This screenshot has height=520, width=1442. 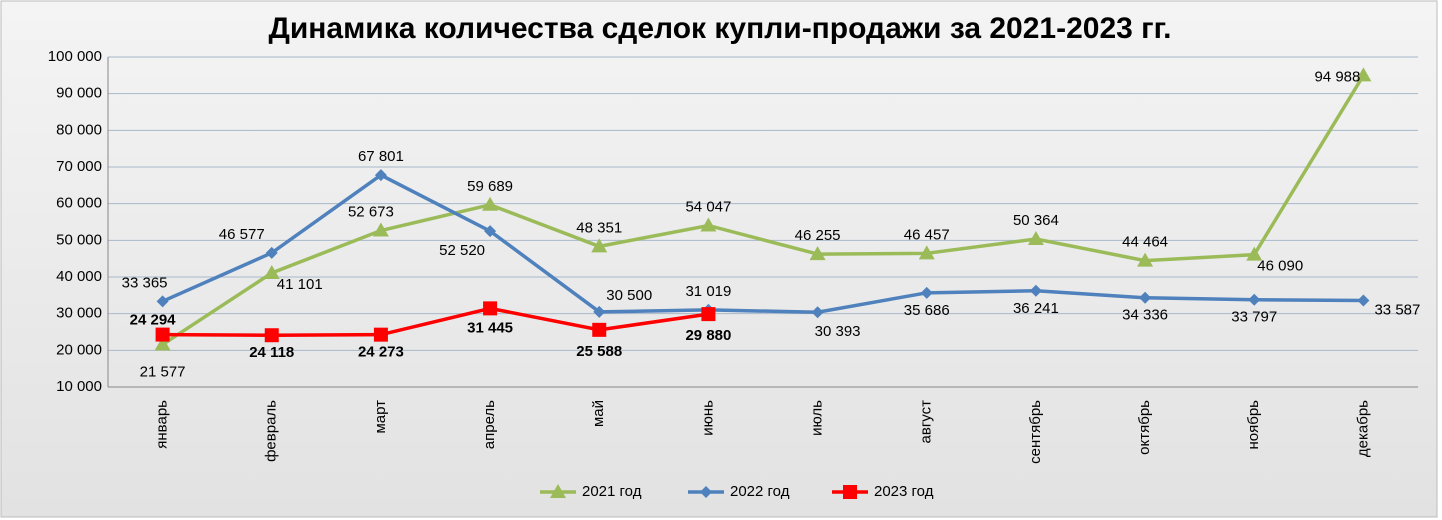 I want to click on data-label: 35 686, so click(x=927, y=310).